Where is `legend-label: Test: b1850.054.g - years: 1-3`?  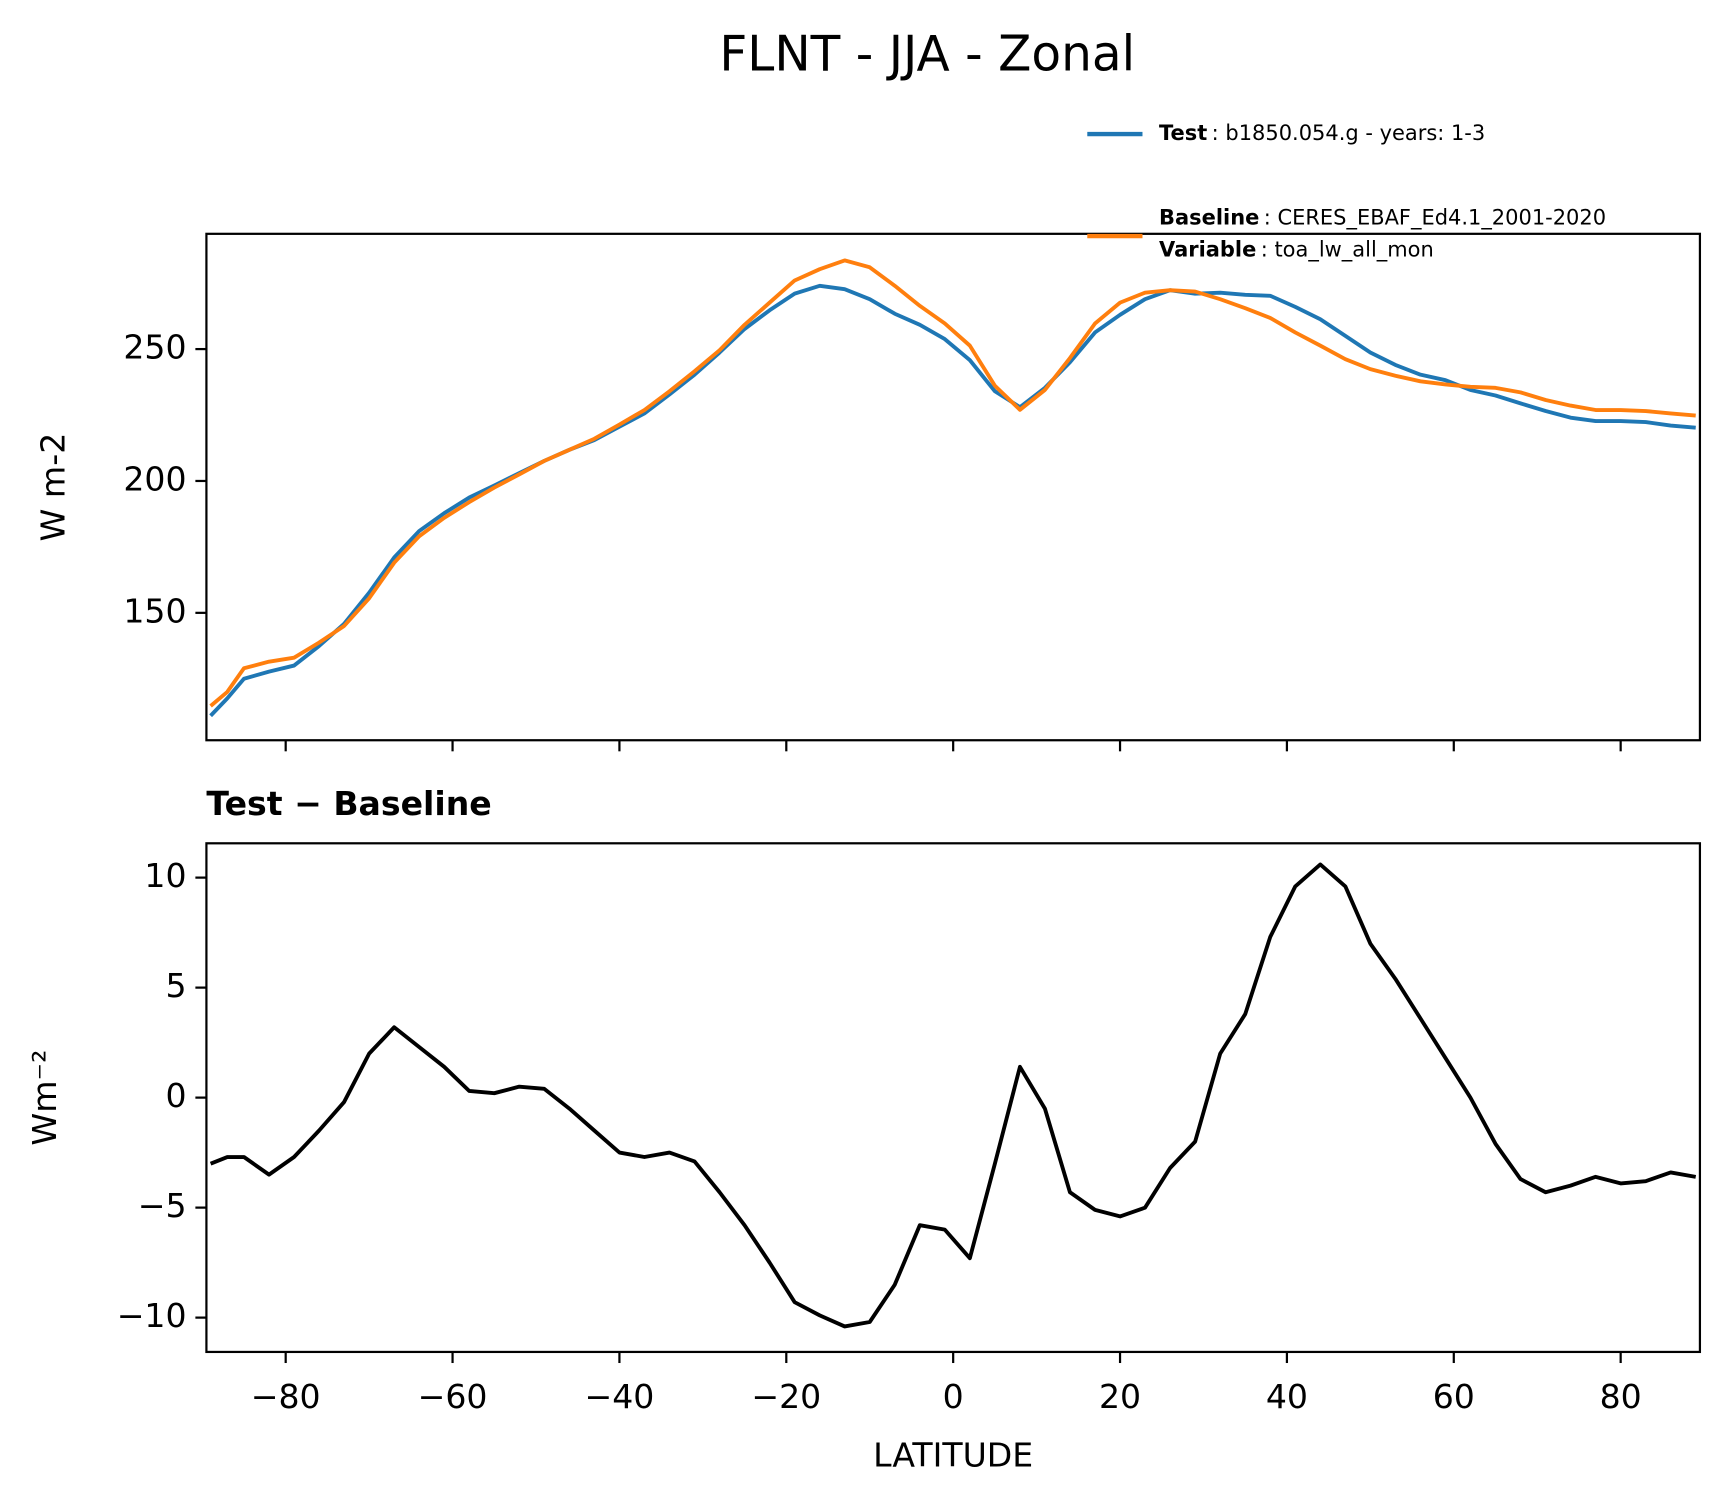 legend-label: Test: b1850.054.g - years: 1-3 is located at coordinates (1322, 132).